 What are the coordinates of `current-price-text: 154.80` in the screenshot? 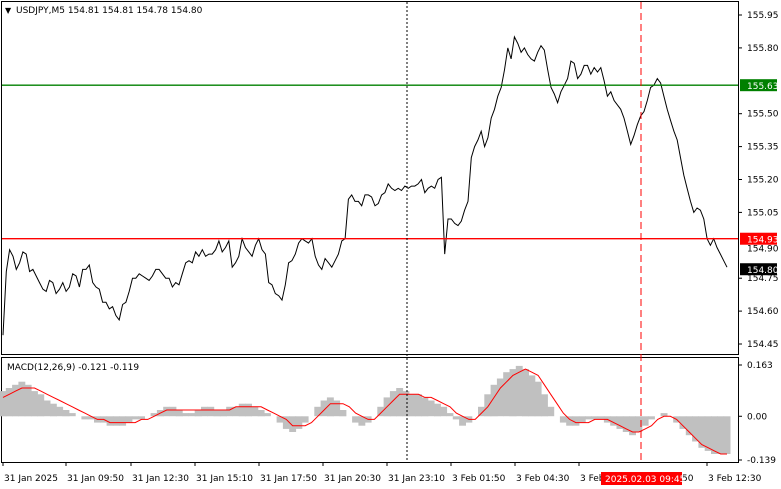 It's located at (763, 271).